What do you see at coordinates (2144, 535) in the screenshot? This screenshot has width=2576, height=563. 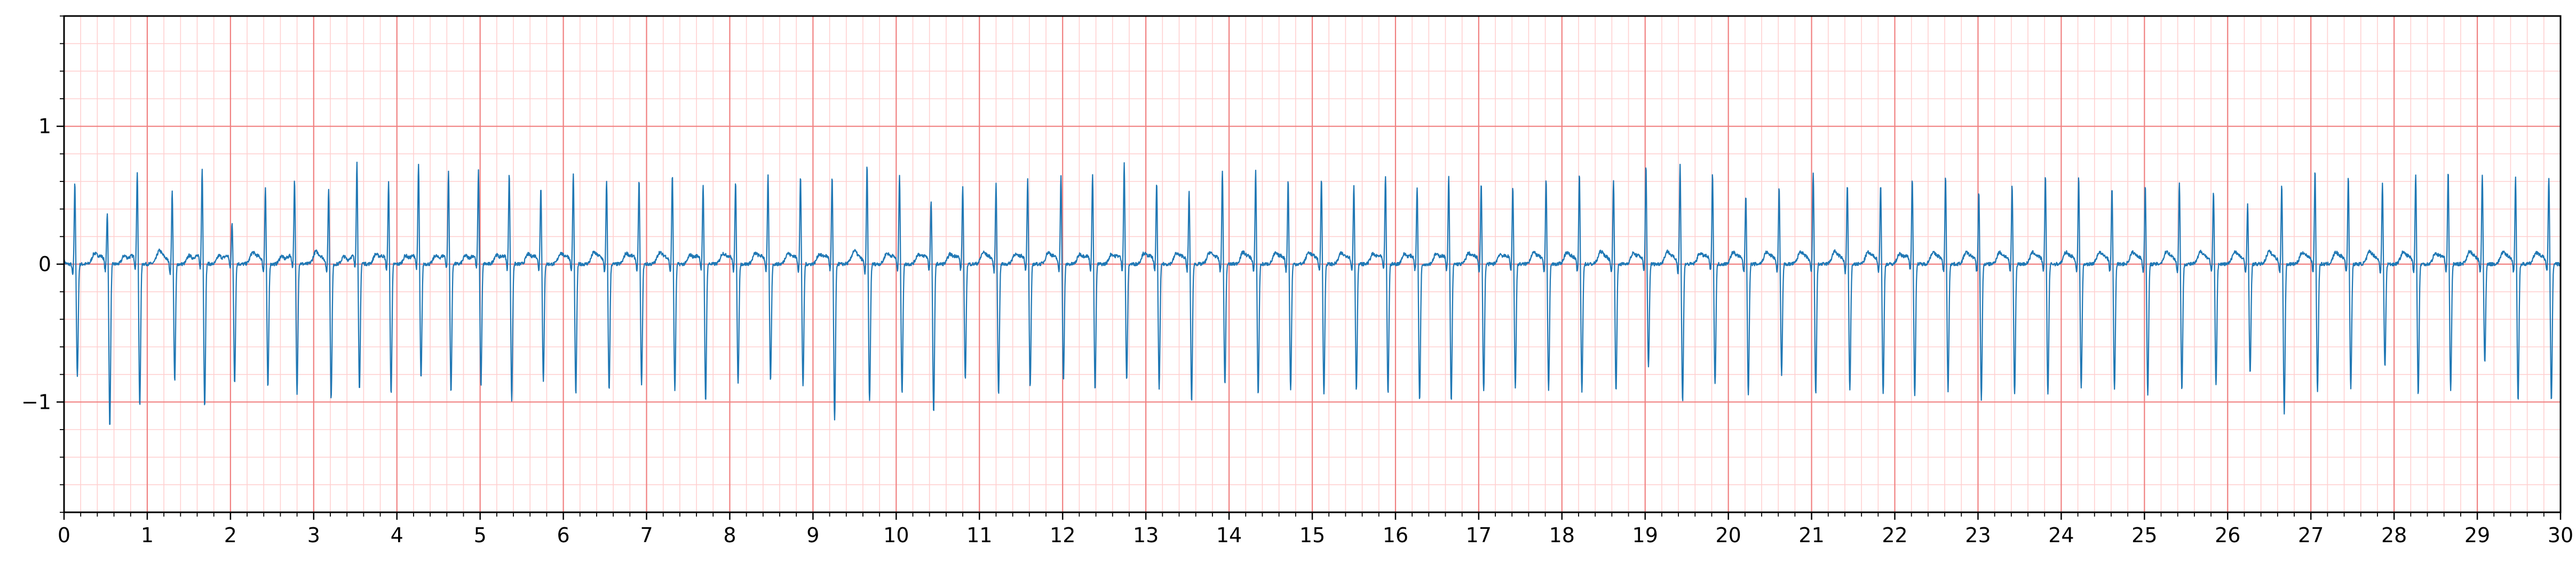 I see `x-tick-label: 25` at bounding box center [2144, 535].